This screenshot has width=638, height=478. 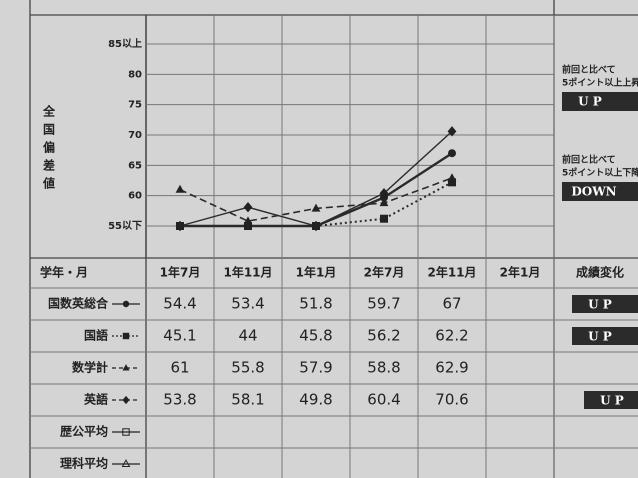 I want to click on row-label: 国数英総合, so click(x=78, y=303).